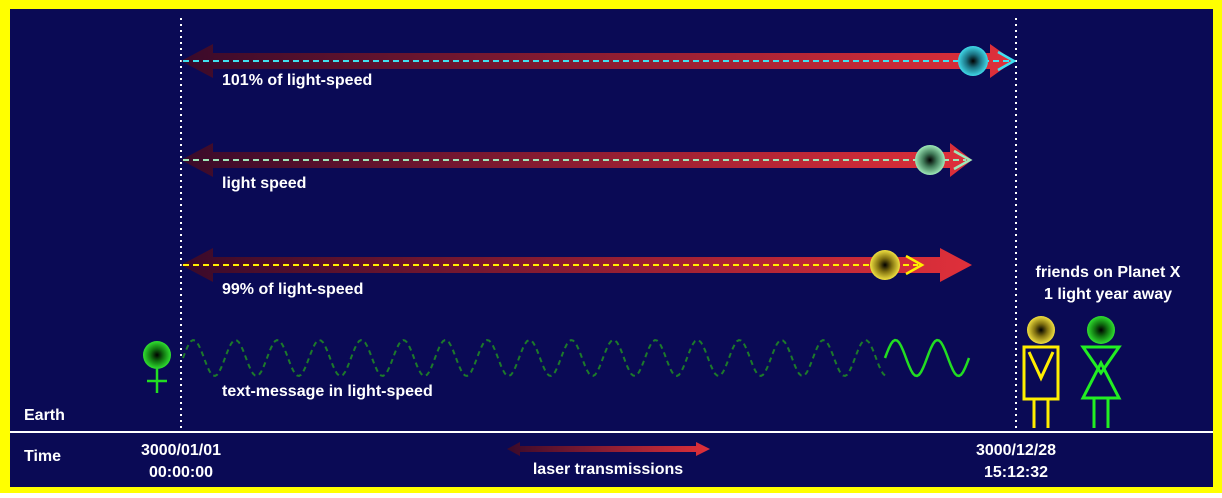 The height and width of the screenshot is (498, 1222). What do you see at coordinates (599, 66) in the screenshot?
I see `row-101-percent: 101% of light-speed` at bounding box center [599, 66].